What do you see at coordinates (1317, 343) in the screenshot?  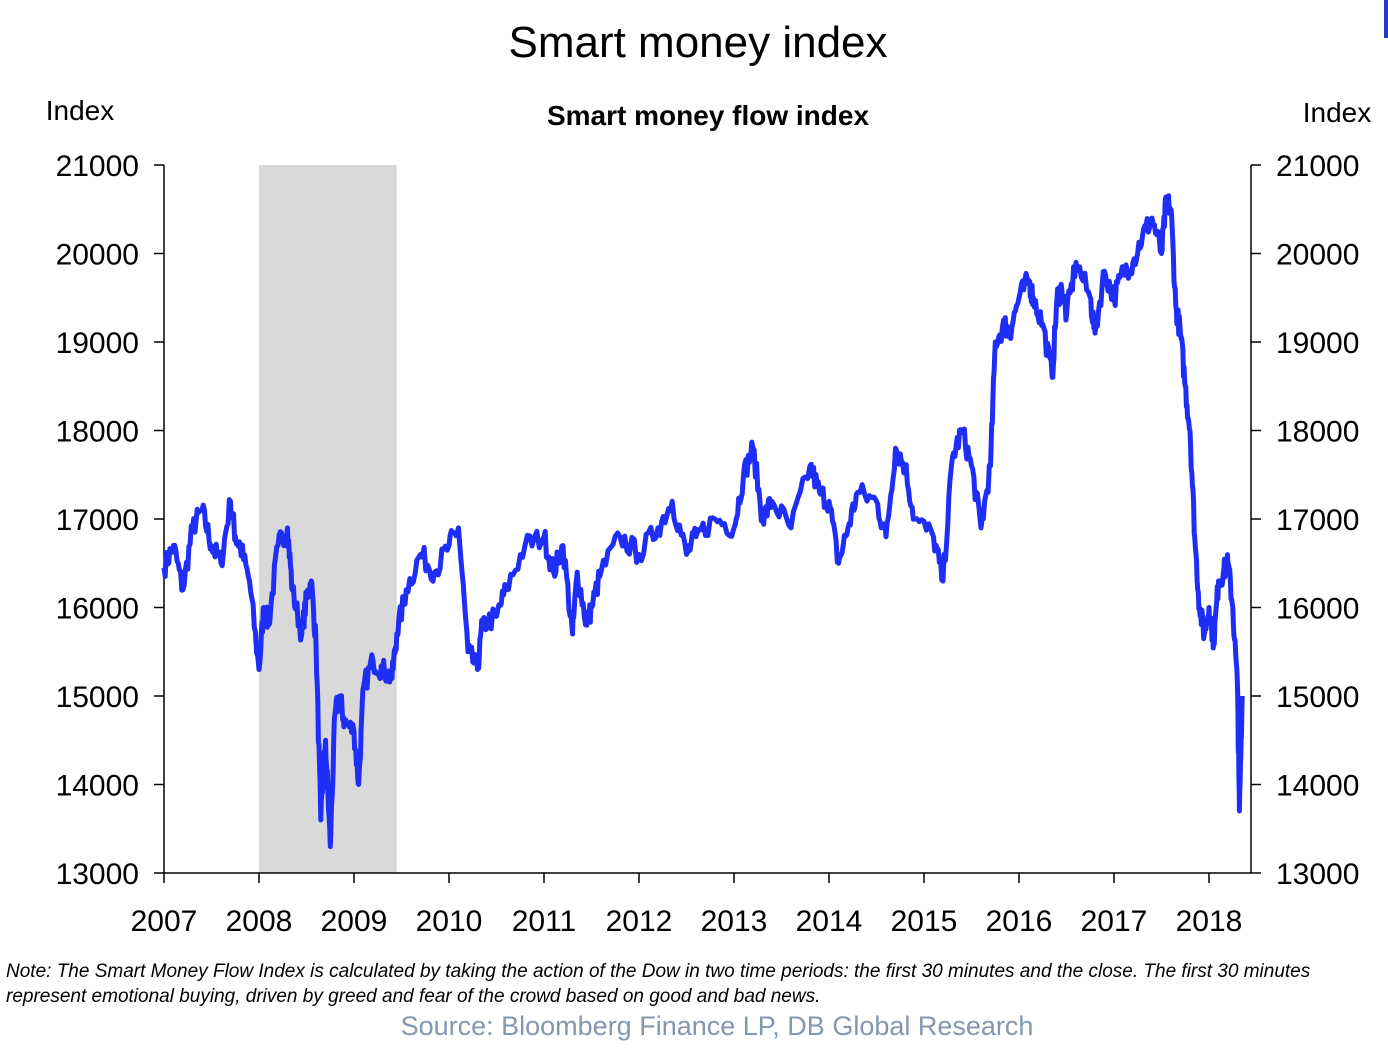 I see `y-tick-label-right: 19000` at bounding box center [1317, 343].